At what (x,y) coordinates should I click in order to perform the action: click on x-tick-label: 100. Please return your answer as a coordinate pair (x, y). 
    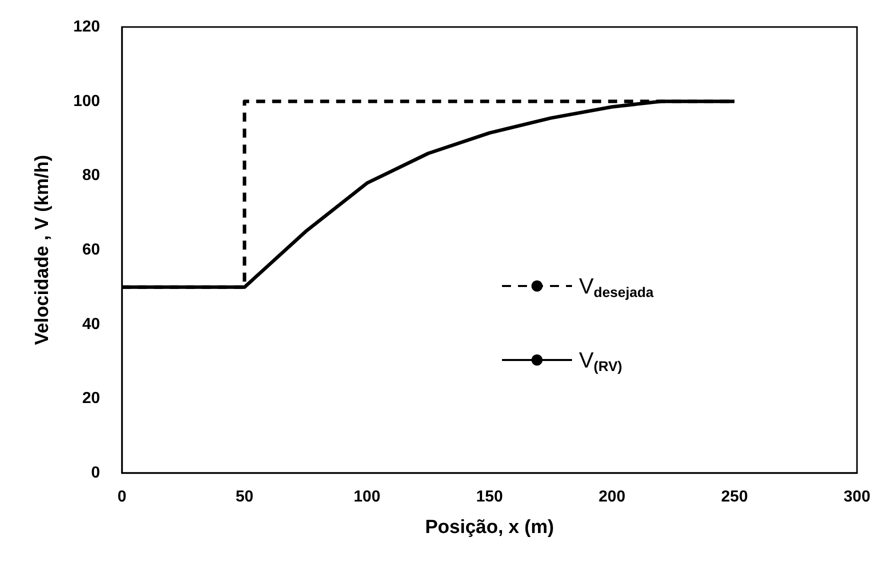
    Looking at the image, I should click on (367, 497).